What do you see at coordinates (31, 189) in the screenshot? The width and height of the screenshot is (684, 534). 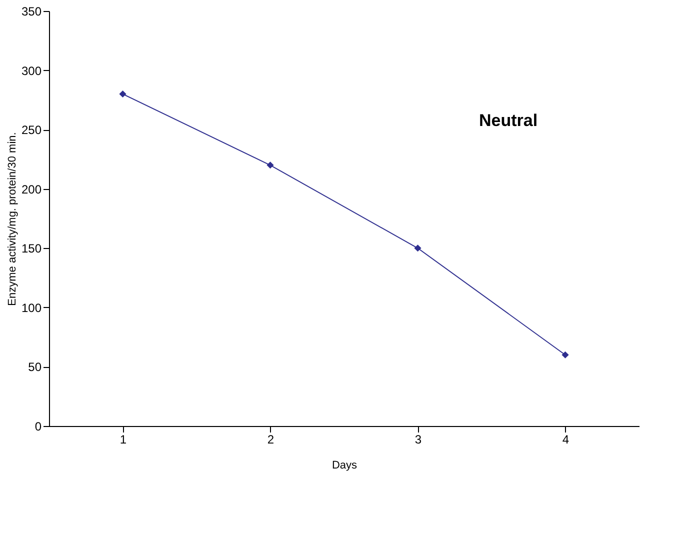 I see `y-tick-label: 200` at bounding box center [31, 189].